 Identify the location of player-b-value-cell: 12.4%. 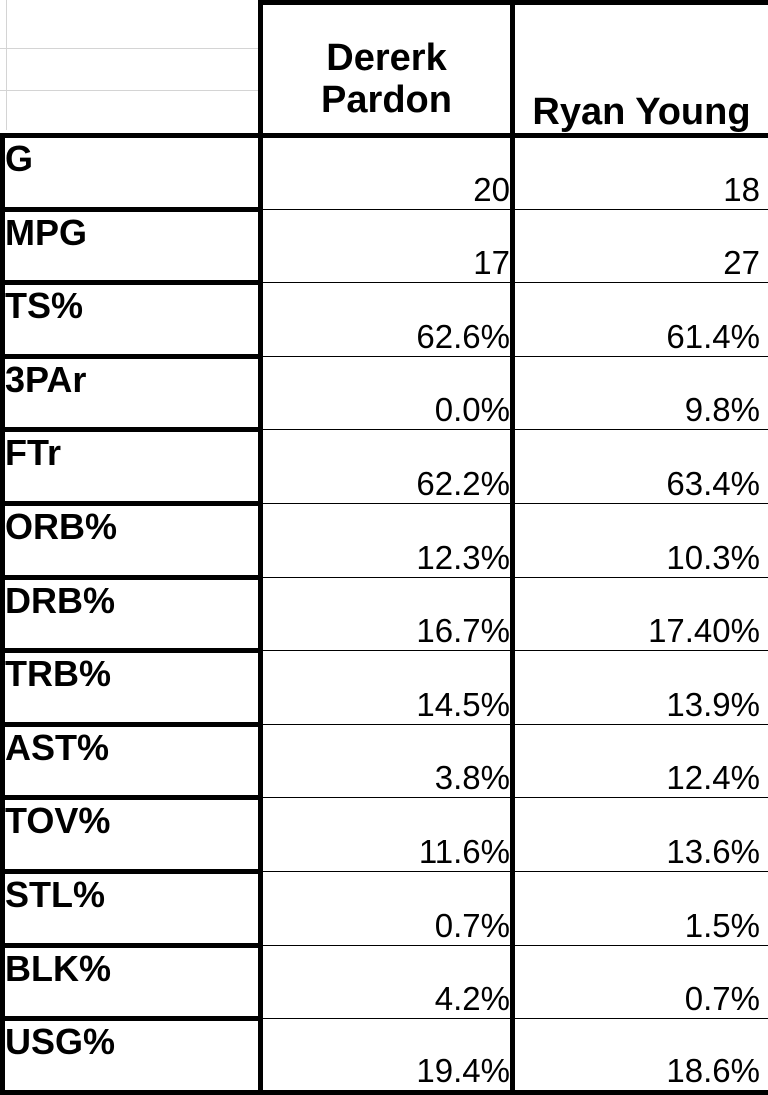
(640, 761).